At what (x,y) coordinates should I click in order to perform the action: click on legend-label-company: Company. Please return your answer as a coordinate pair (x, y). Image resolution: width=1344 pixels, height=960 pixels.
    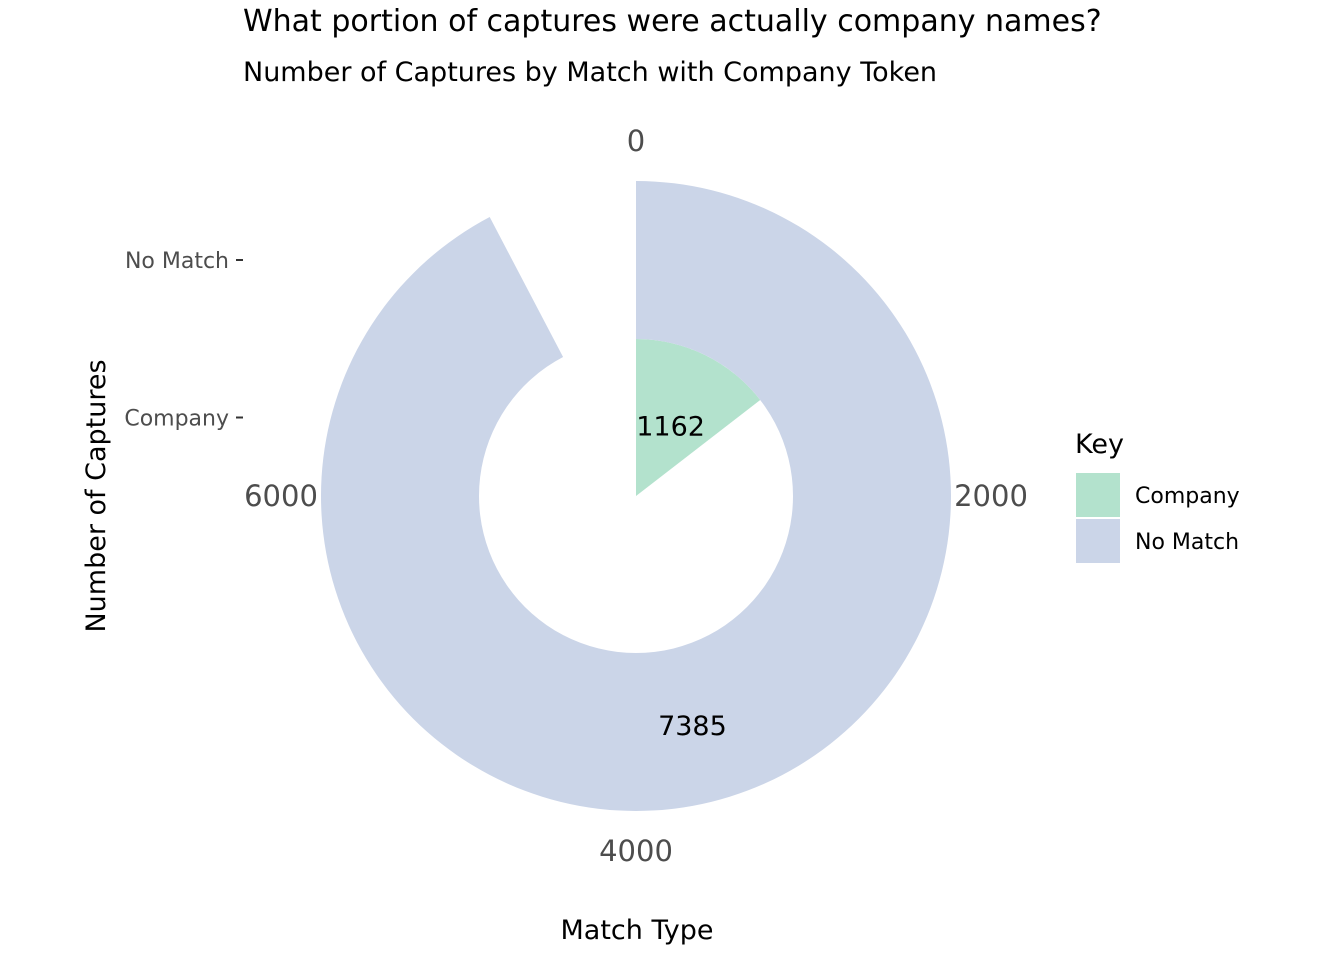
    Looking at the image, I should click on (1187, 496).